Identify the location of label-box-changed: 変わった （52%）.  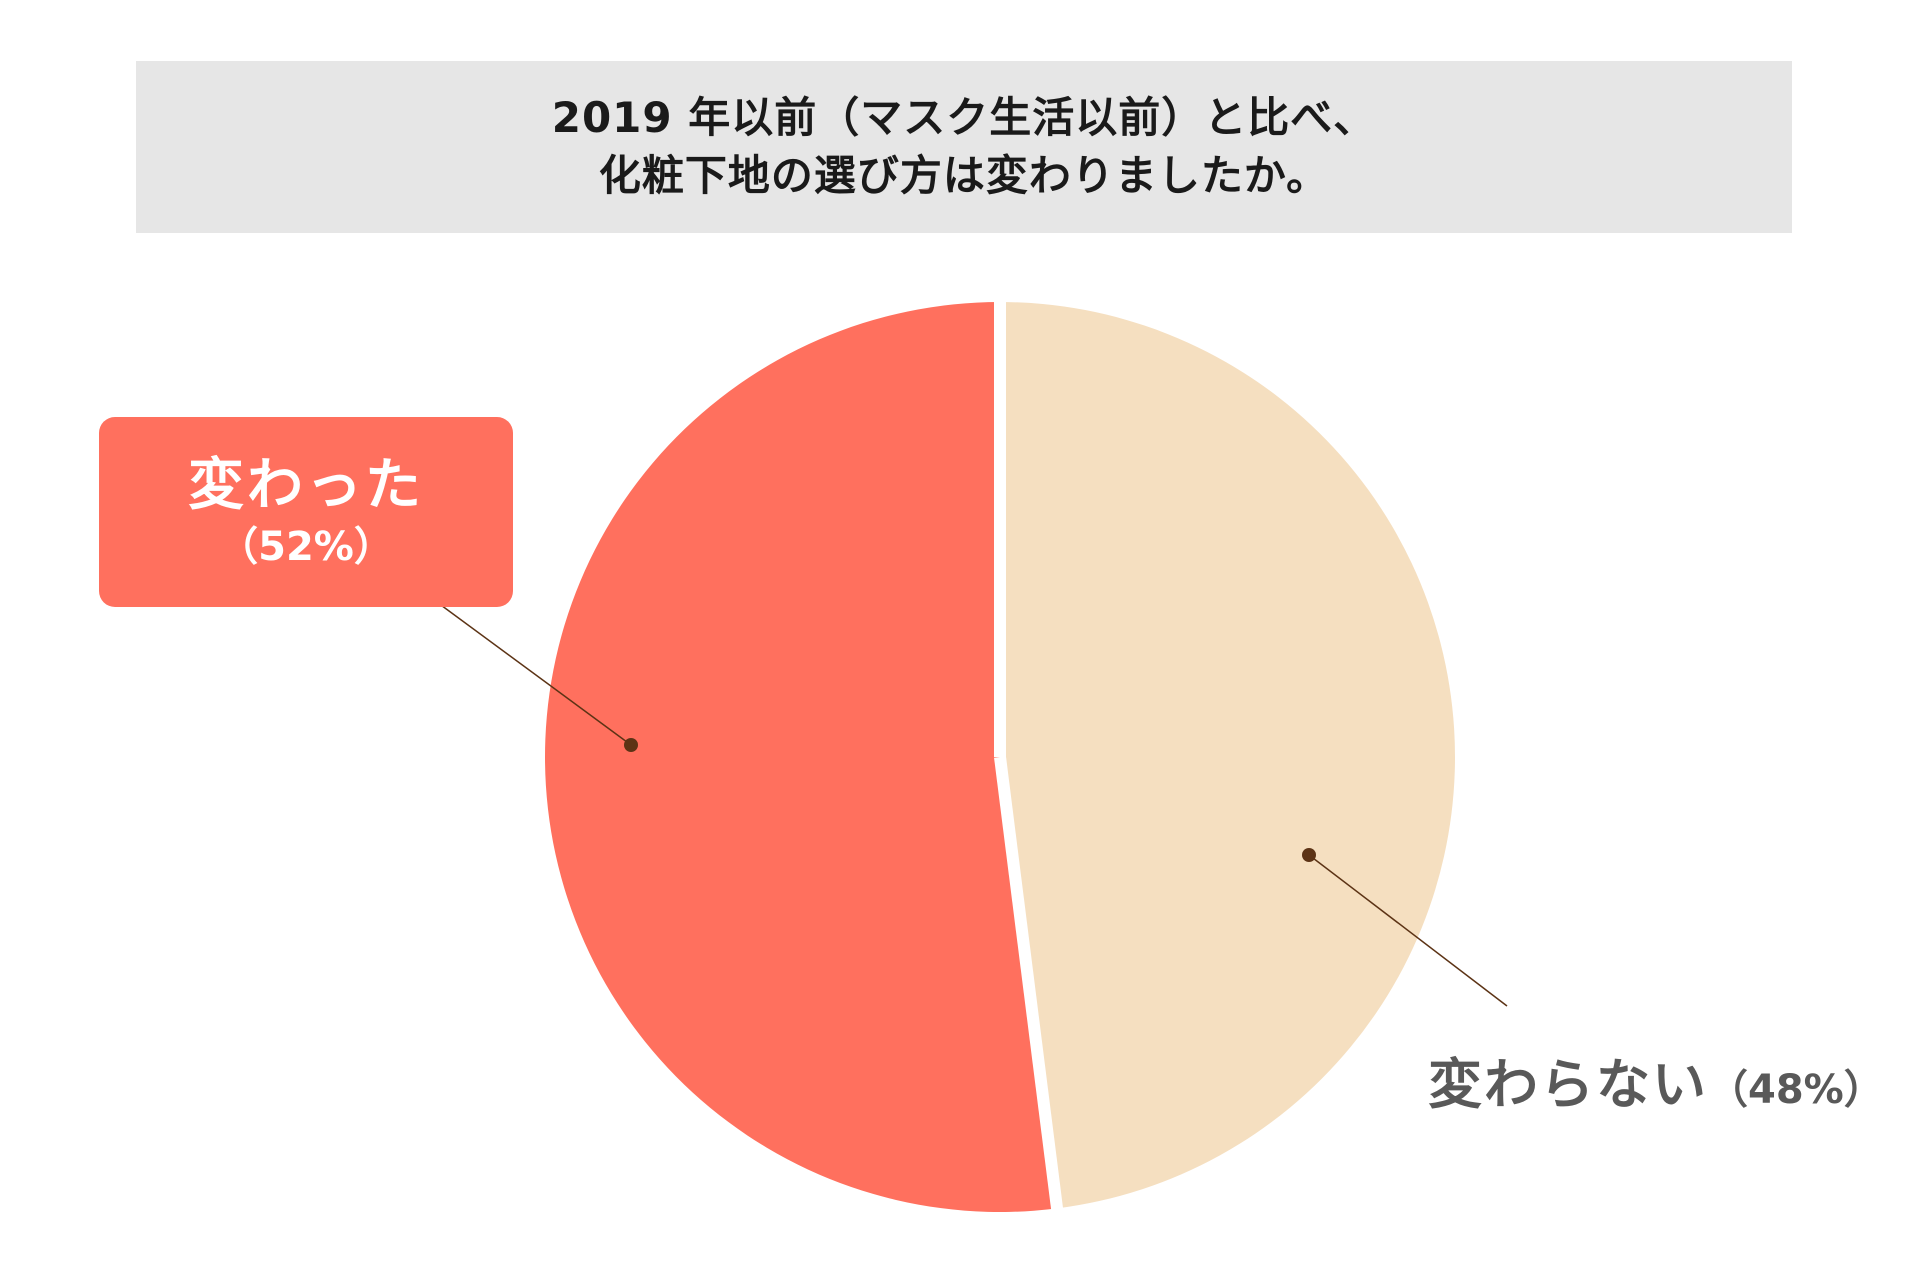
(306, 512).